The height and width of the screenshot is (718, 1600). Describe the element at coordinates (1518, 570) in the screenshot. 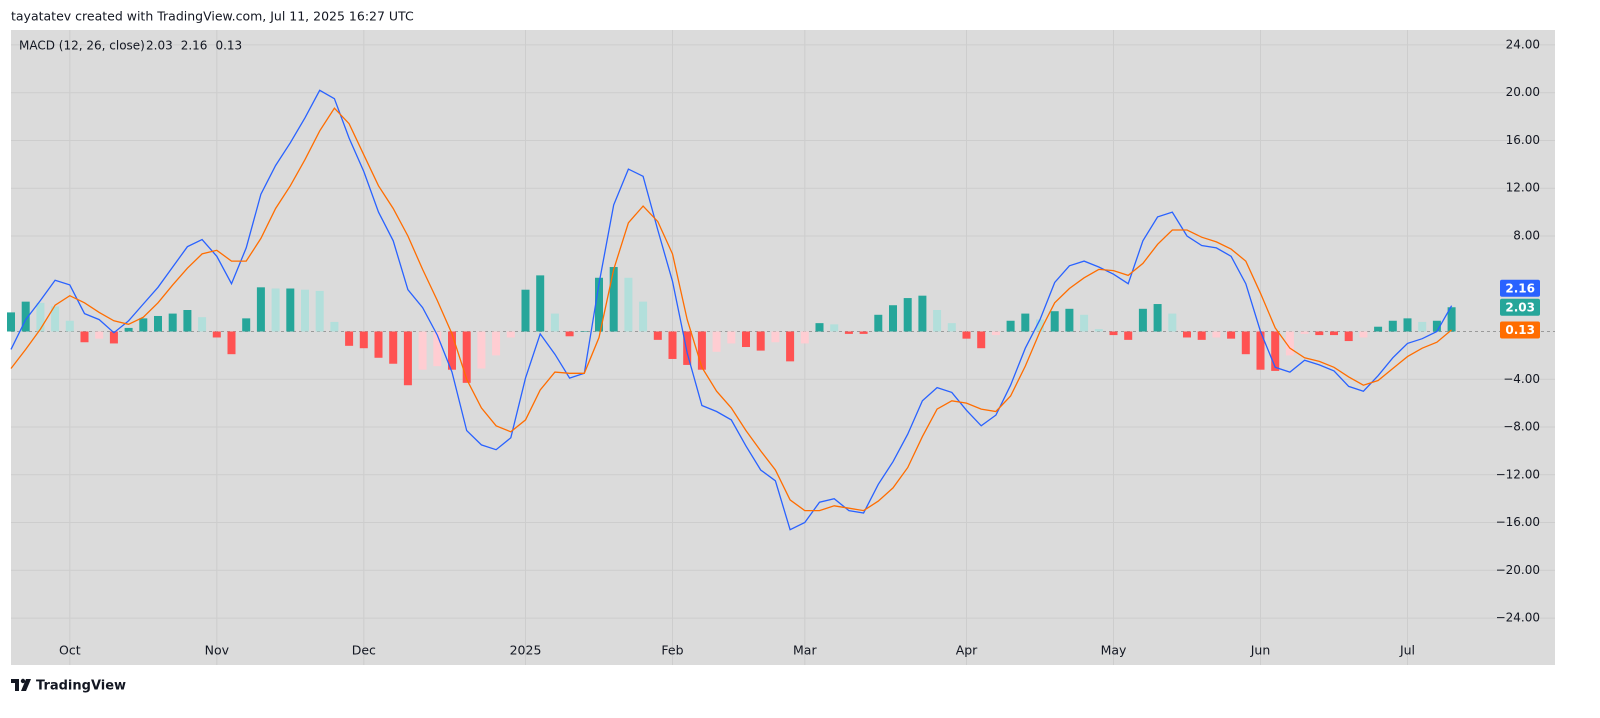

I see `y-tick-label: −20.00` at that location.